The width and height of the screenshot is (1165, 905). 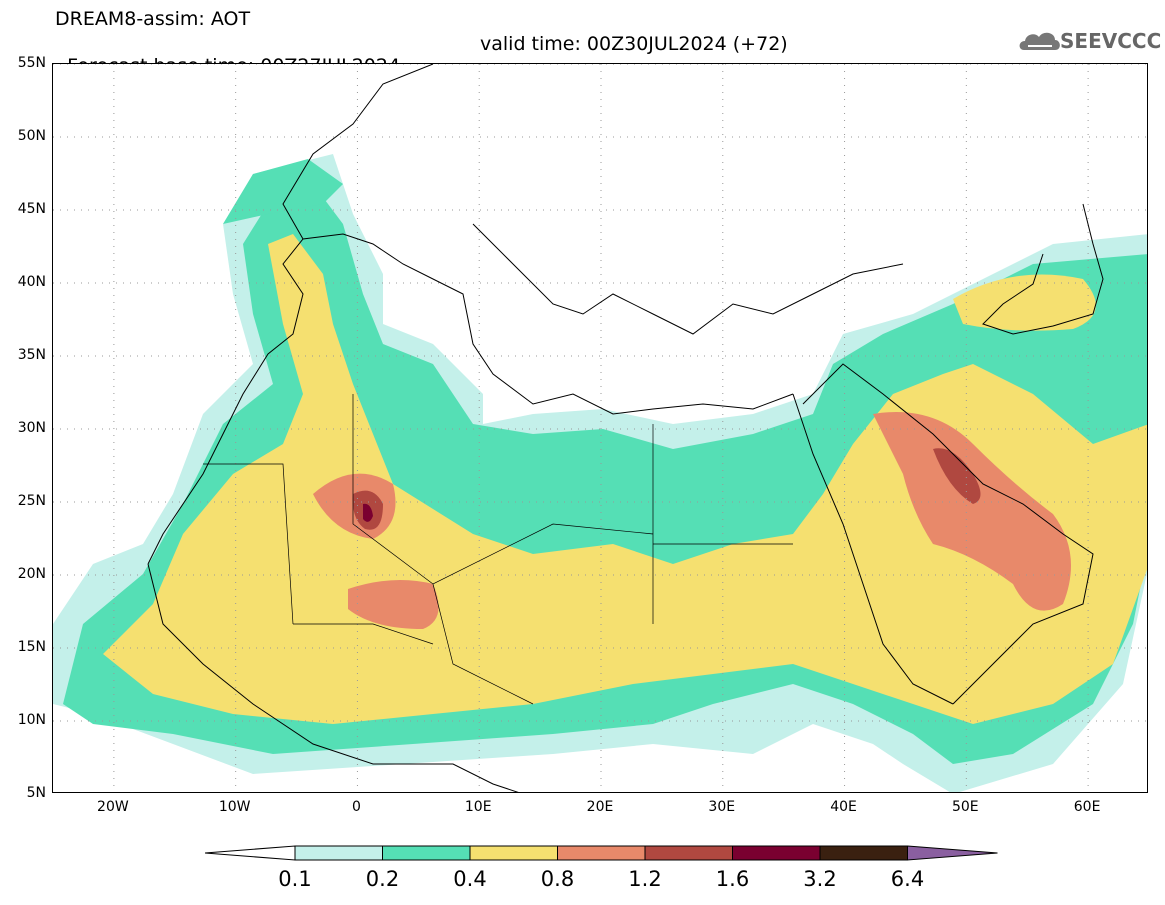 What do you see at coordinates (1111, 41) in the screenshot?
I see `logo-text: SEEVCCC` at bounding box center [1111, 41].